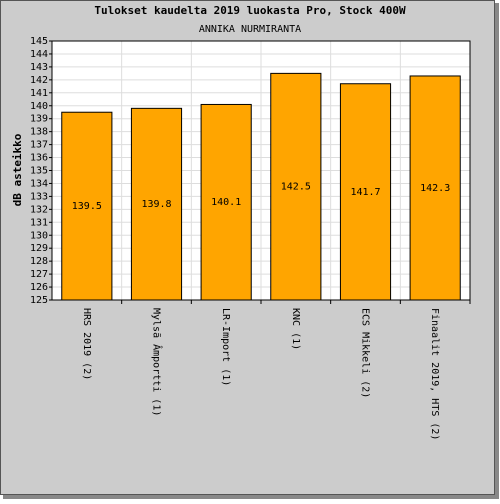  What do you see at coordinates (39, 183) in the screenshot?
I see `y-tick-label: 134` at bounding box center [39, 183].